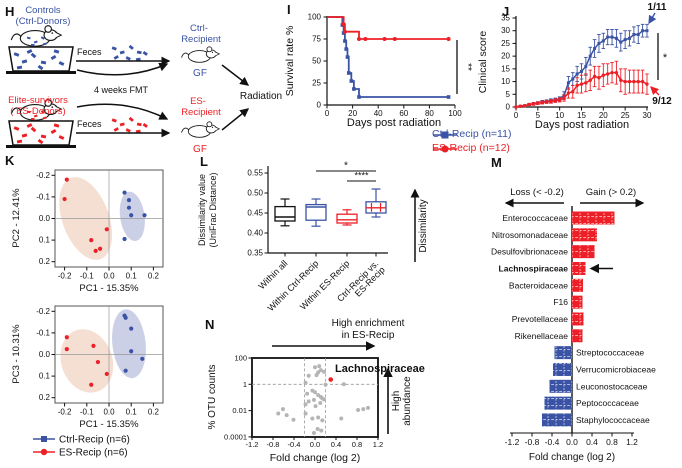  Describe the element at coordinates (467, 67) in the screenshot. I see `significance-label: **` at that location.